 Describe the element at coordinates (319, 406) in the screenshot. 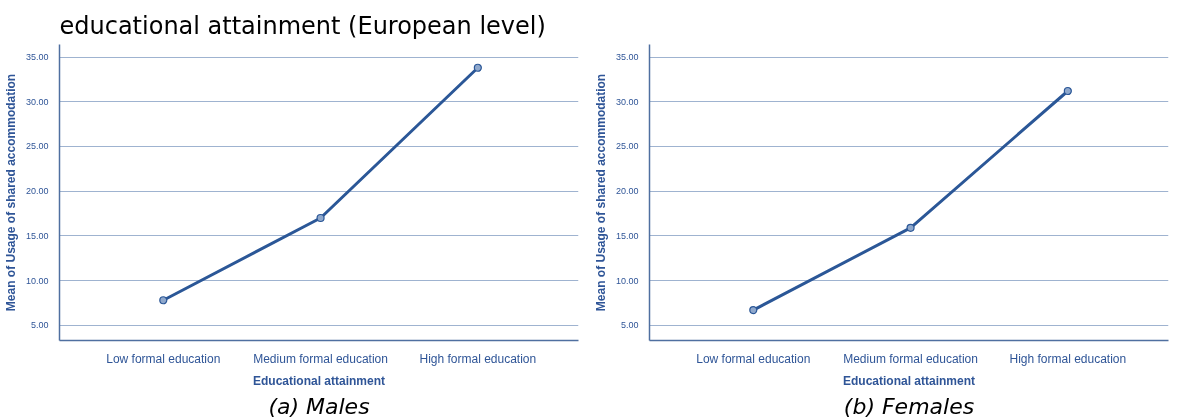

I see `text: (a) Males` at that location.